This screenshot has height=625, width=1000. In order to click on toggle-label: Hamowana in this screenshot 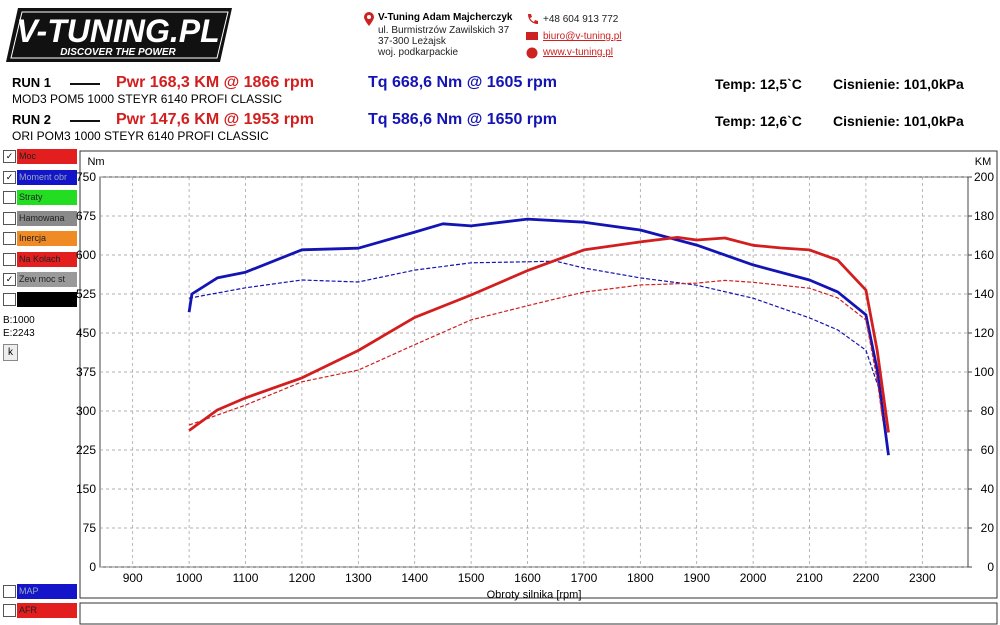, I will do `click(47, 218)`.